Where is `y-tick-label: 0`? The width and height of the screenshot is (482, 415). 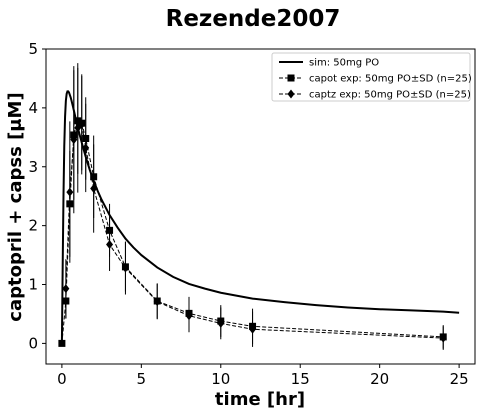
y-tick-label: 0 is located at coordinates (33, 343).